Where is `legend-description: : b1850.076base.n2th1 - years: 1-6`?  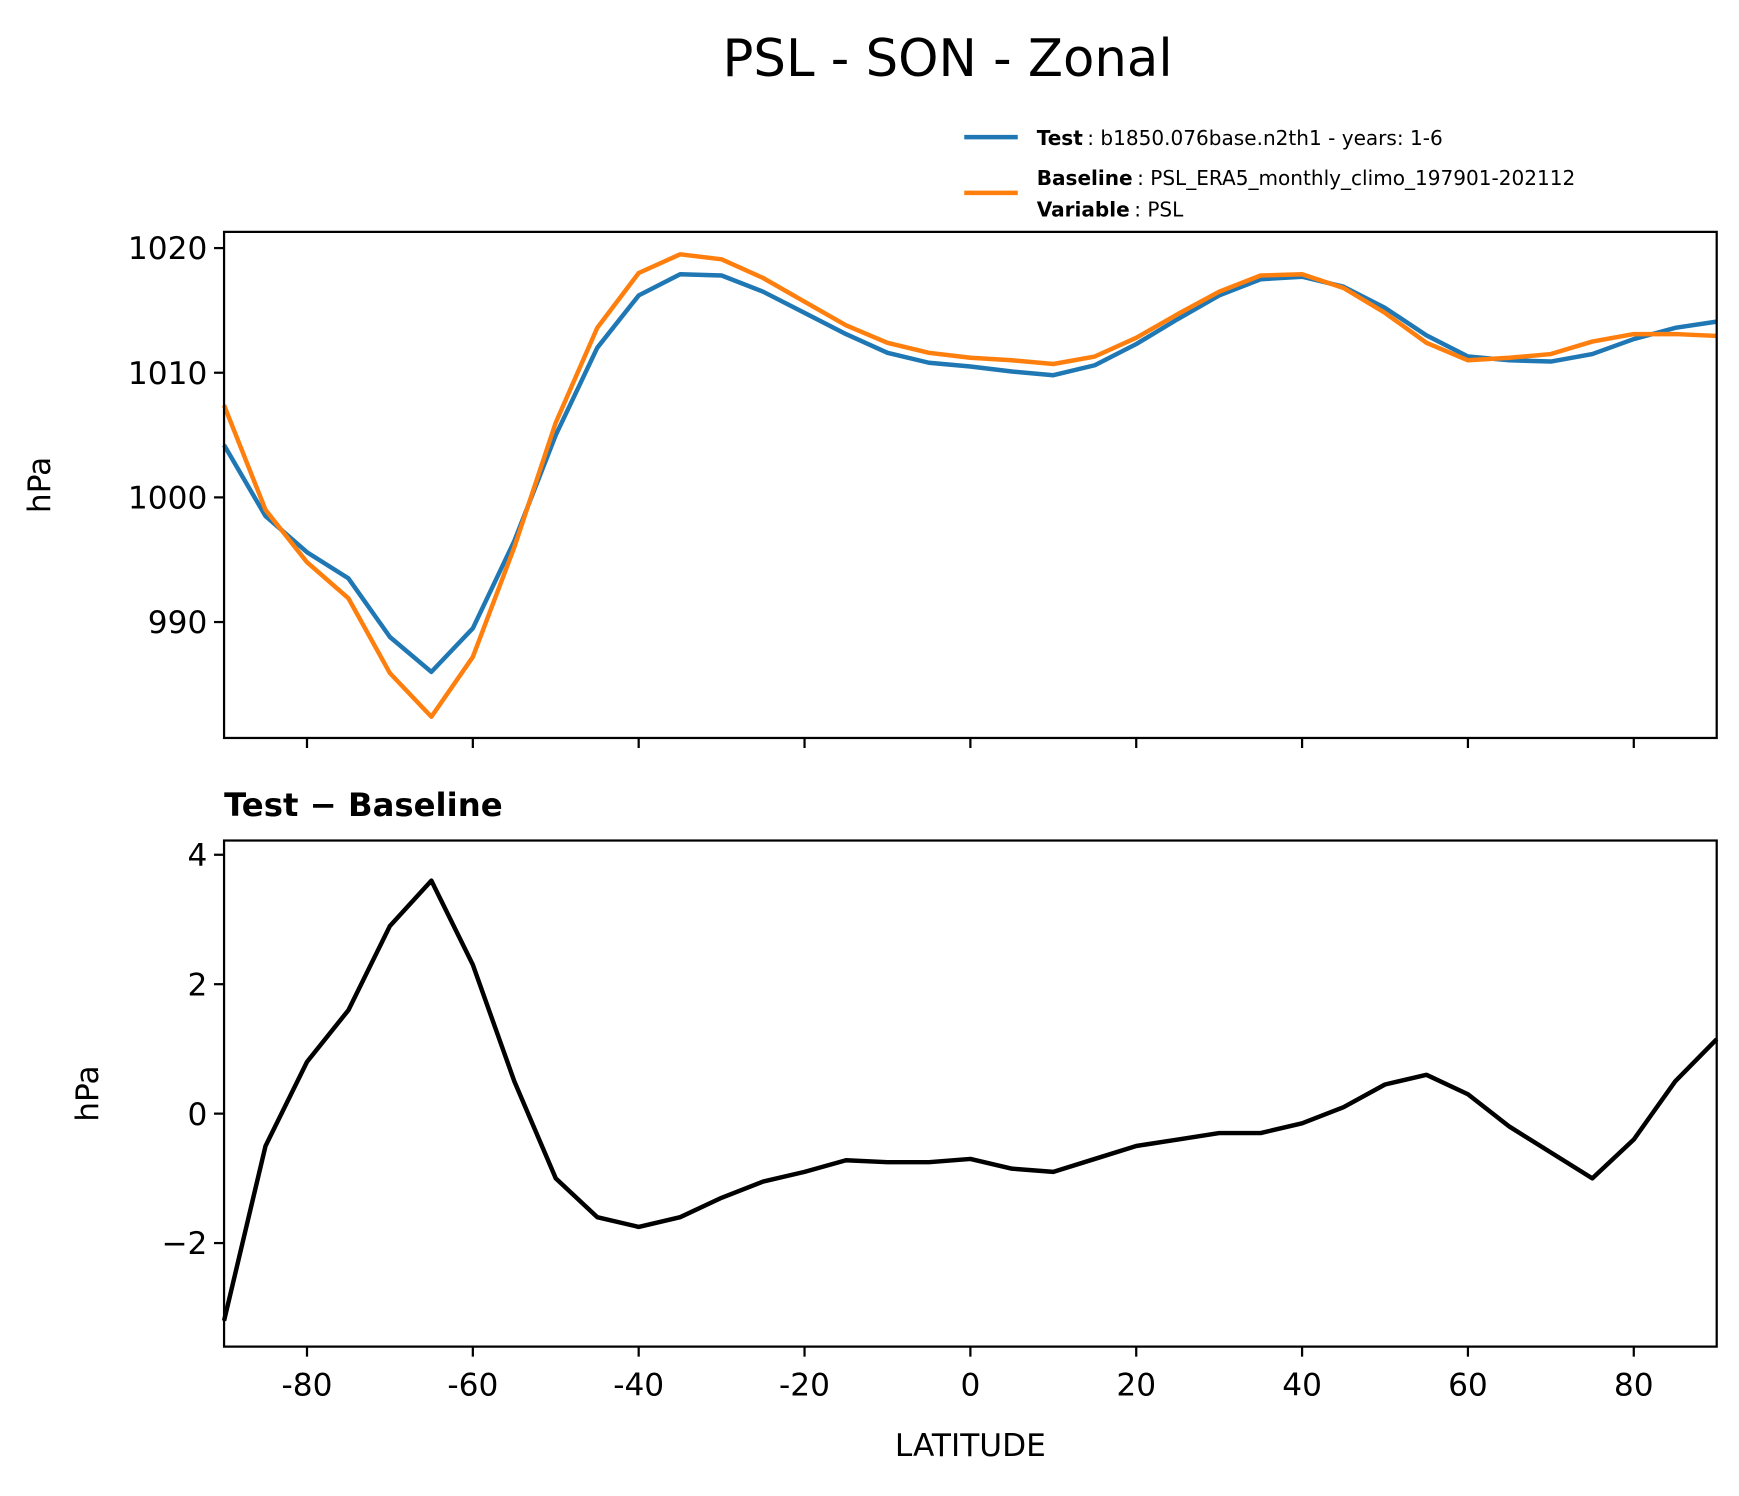
legend-description: : b1850.076base.n2th1 - years: 1-6 is located at coordinates (1264, 138).